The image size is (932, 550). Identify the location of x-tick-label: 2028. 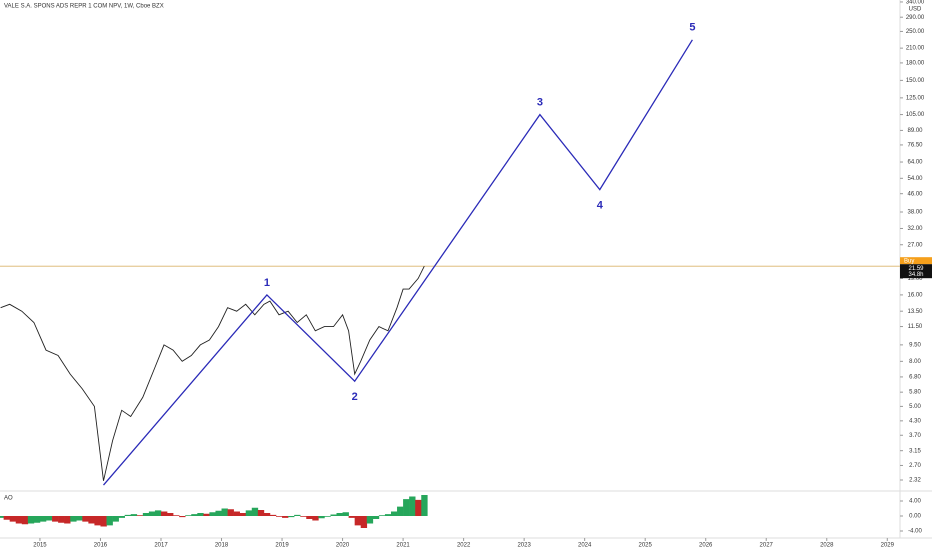
(827, 546).